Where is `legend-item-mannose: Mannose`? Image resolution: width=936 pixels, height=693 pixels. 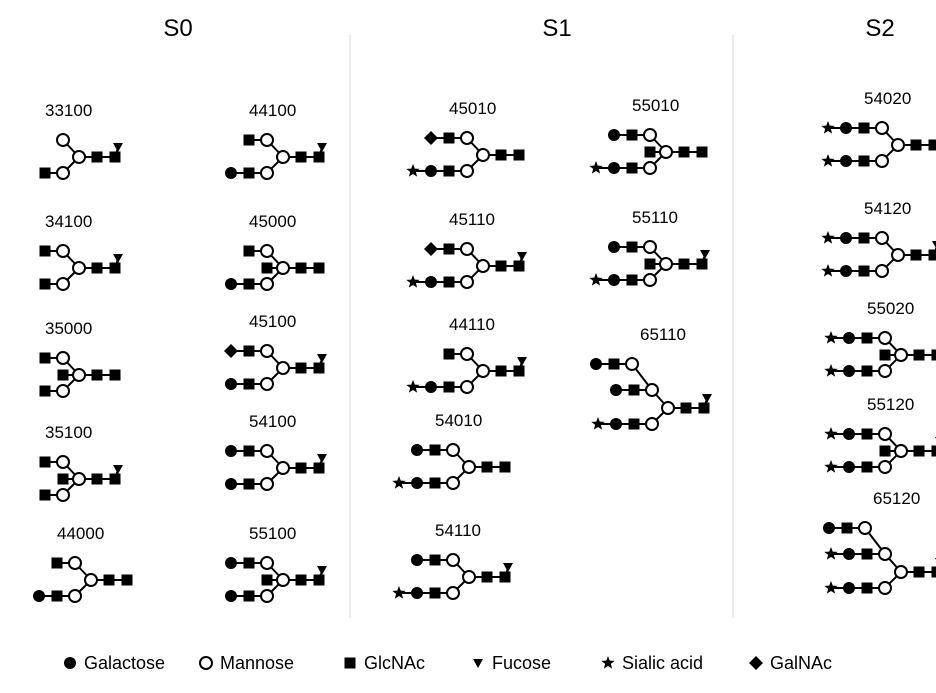
legend-item-mannose: Mannose is located at coordinates (247, 663).